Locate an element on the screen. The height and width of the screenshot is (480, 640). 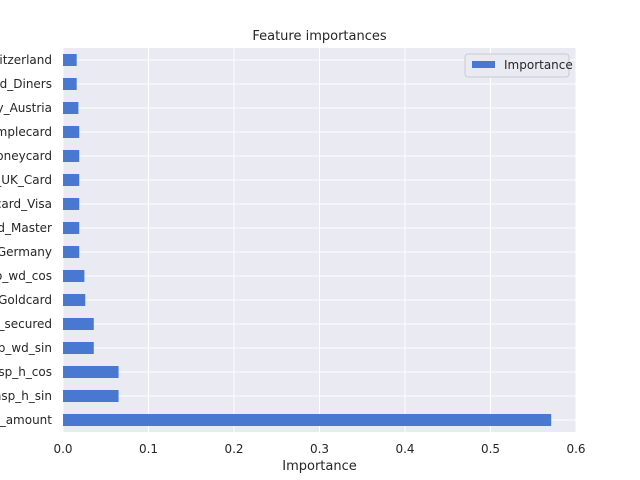
bar-o_wd_cos is located at coordinates (74, 276).